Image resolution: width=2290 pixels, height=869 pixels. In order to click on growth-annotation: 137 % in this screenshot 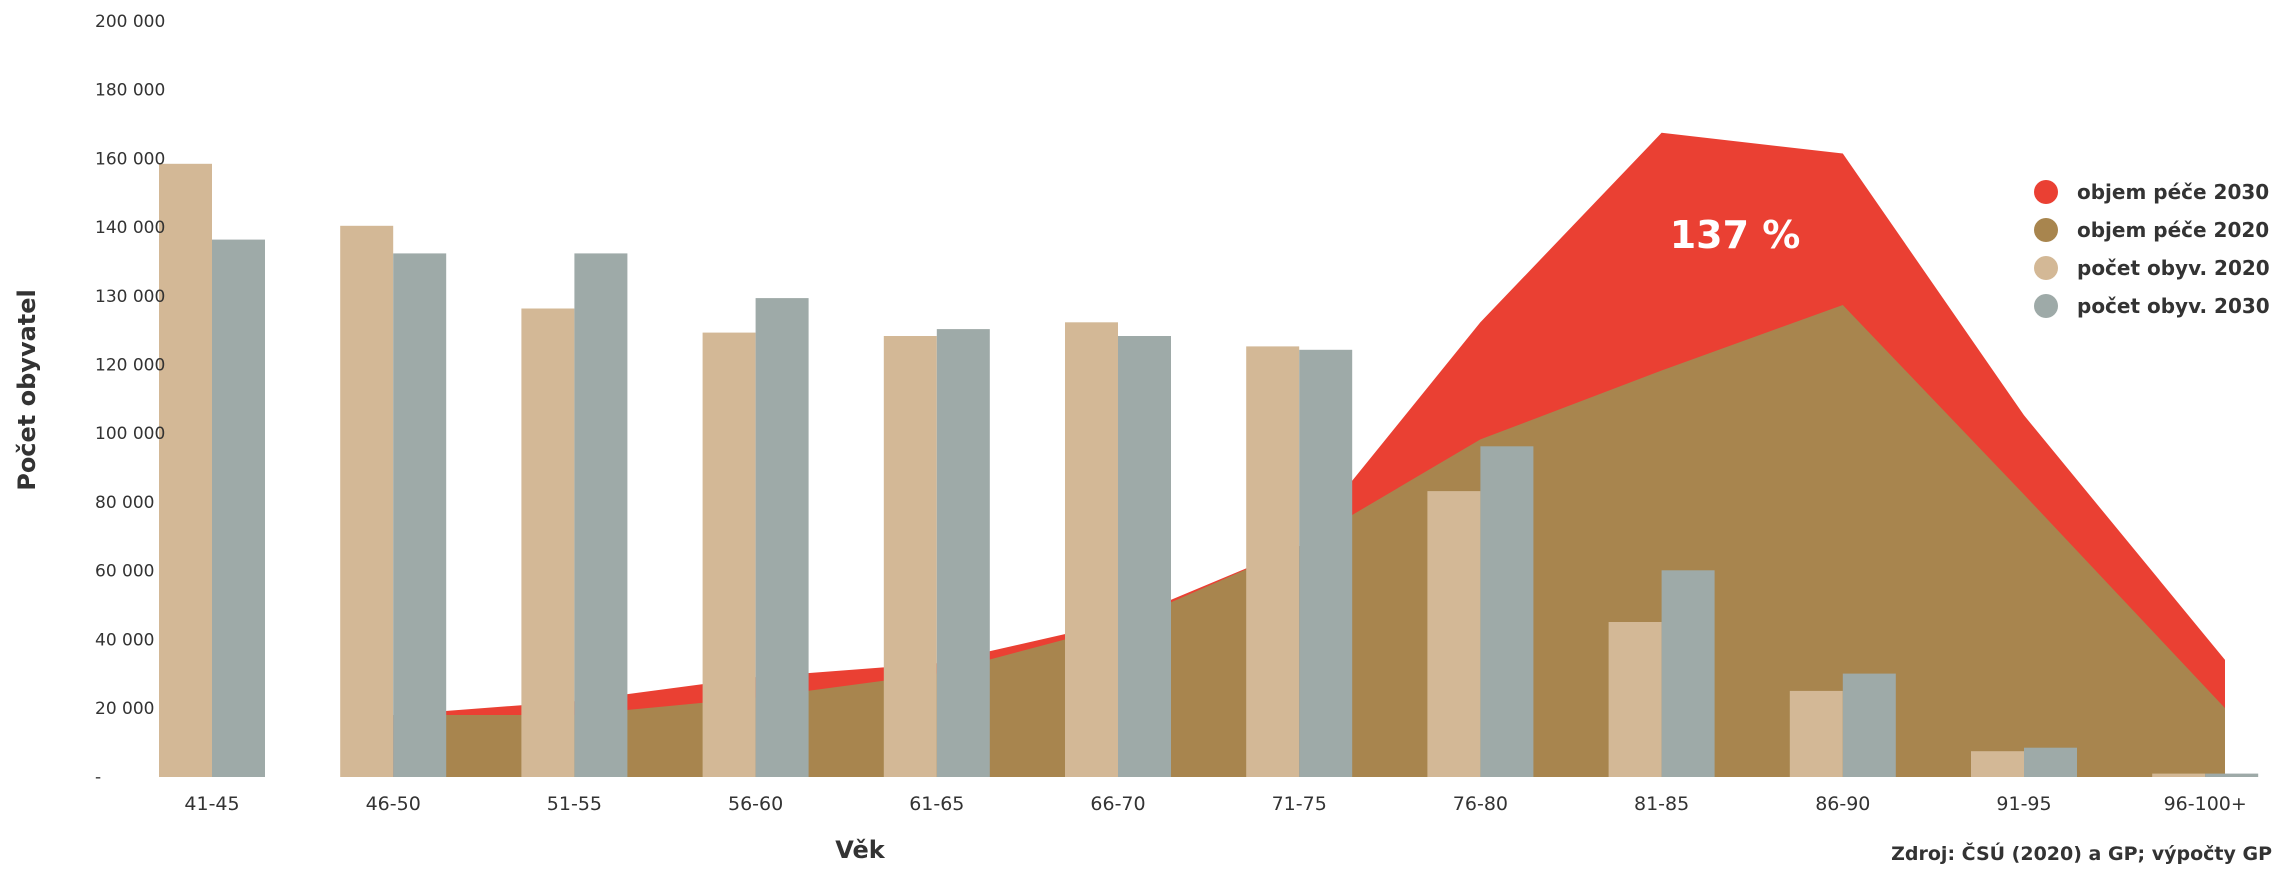, I will do `click(1735, 235)`.